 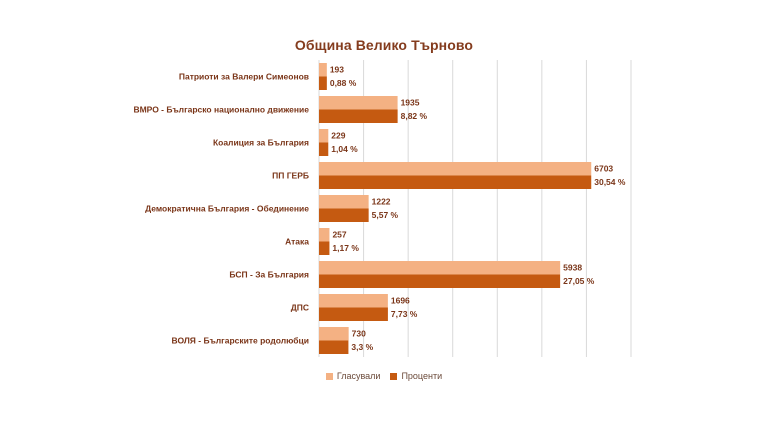 I want to click on legend-swatch-percent, so click(x=394, y=376).